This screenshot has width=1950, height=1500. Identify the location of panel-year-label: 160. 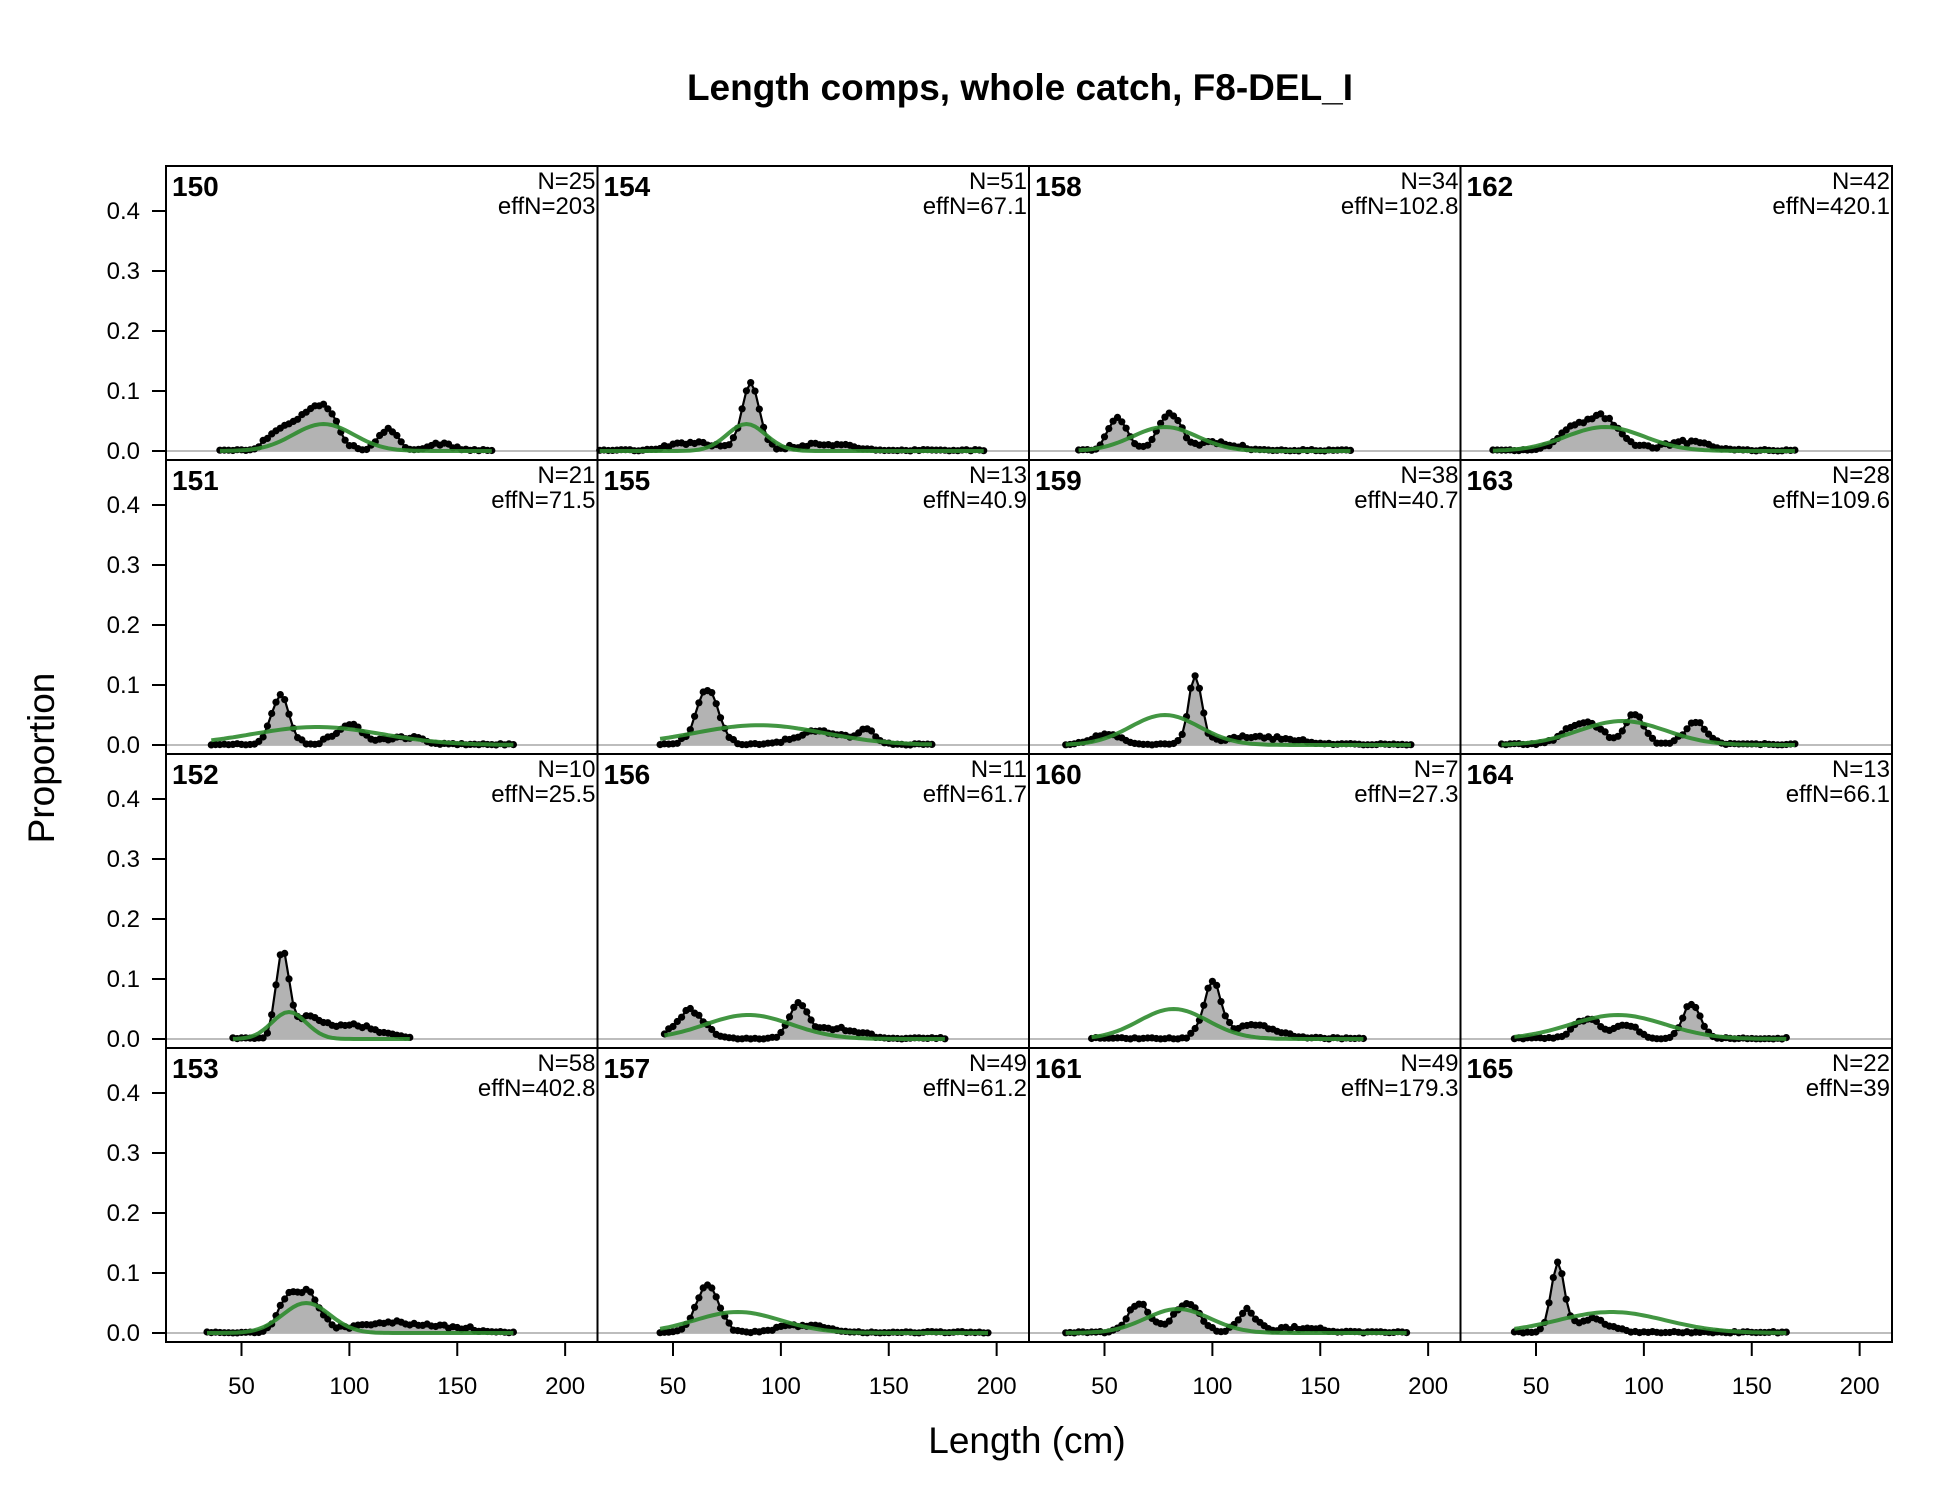
(1058, 774).